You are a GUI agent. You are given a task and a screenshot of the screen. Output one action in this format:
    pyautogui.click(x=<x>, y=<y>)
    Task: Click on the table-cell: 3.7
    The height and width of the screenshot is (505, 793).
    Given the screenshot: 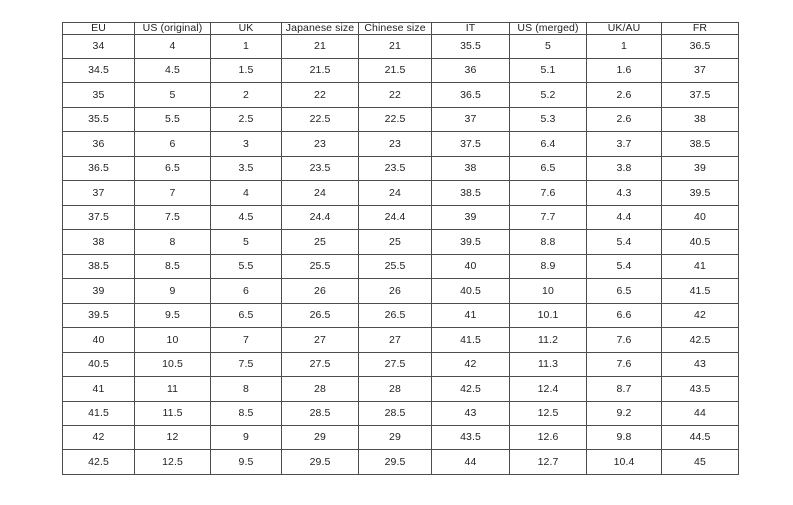 What is the action you would take?
    pyautogui.click(x=624, y=144)
    